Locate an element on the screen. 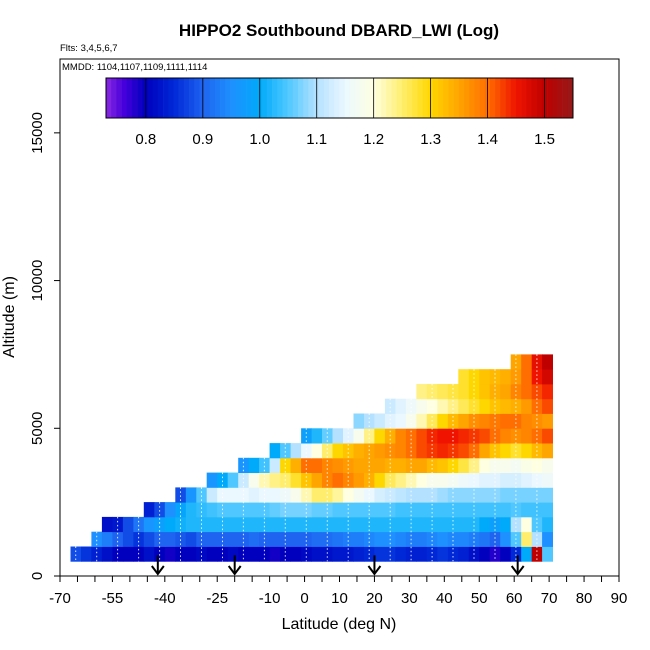 Image resolution: width=650 pixels, height=650 pixels. flights-label: Flts: 3,4,5,6,7 is located at coordinates (89, 48).